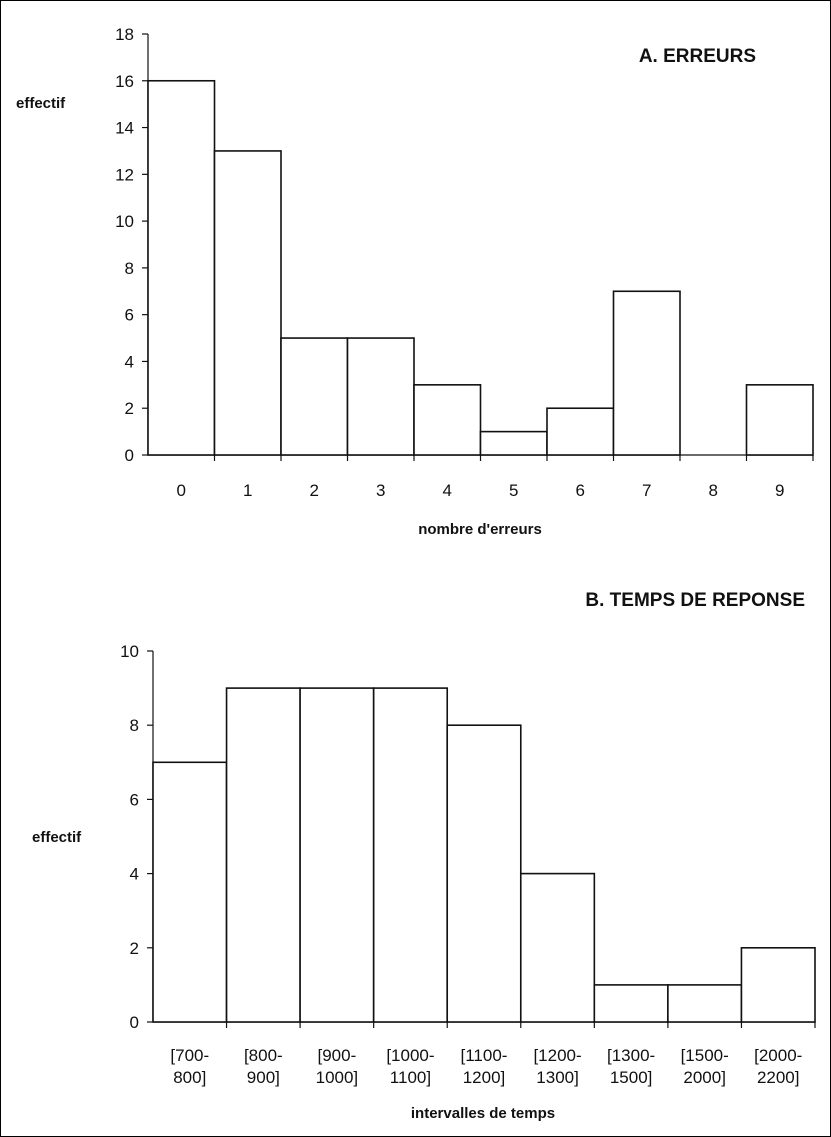 This screenshot has width=831, height=1137. Describe the element at coordinates (189, 1055) in the screenshot. I see `x-tick-label: [700-` at that location.